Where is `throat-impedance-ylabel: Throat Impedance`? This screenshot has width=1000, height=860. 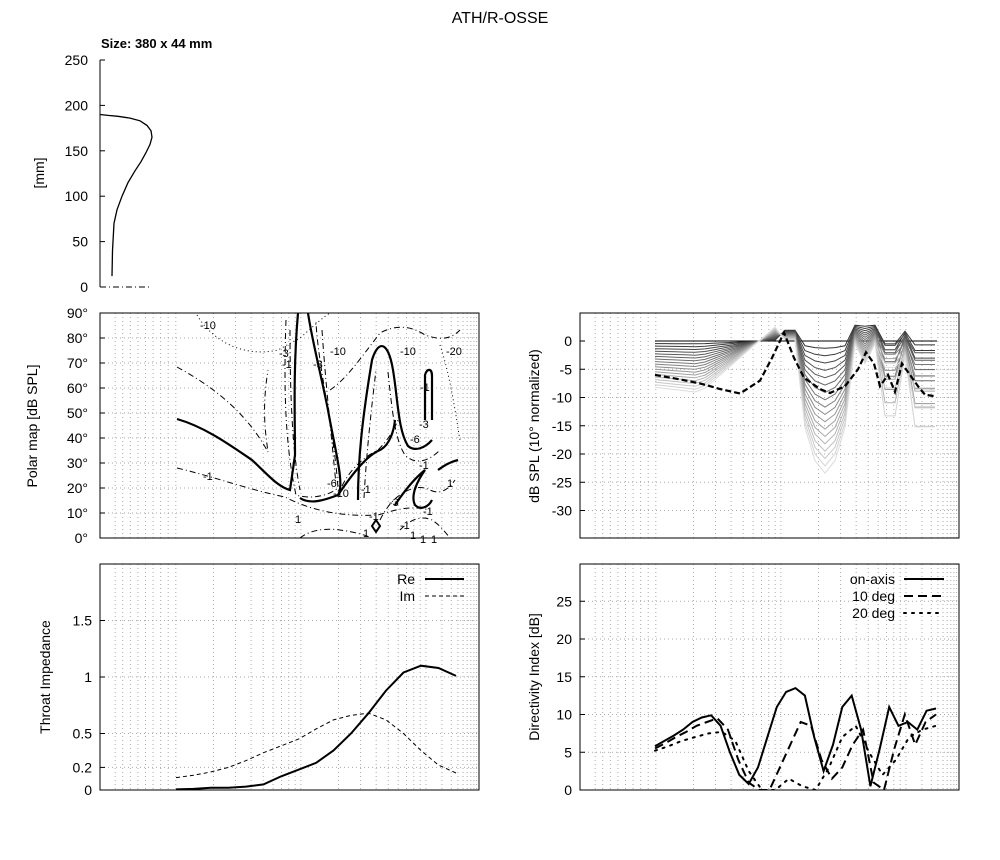
throat-impedance-ylabel: Throat Impedance is located at coordinates (45, 677).